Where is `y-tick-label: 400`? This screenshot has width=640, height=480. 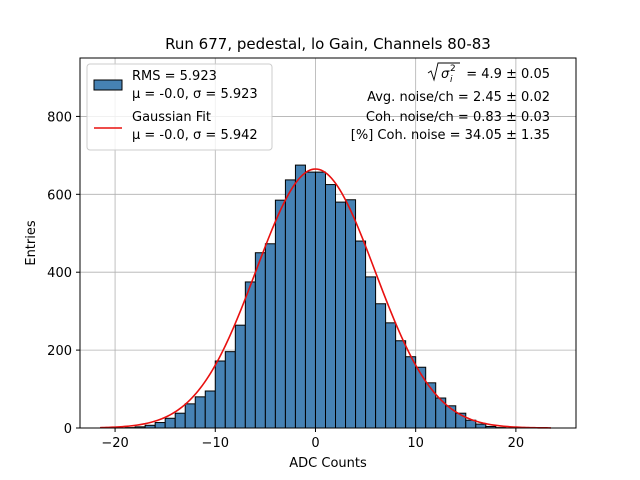
y-tick-label: 400 is located at coordinates (59, 273).